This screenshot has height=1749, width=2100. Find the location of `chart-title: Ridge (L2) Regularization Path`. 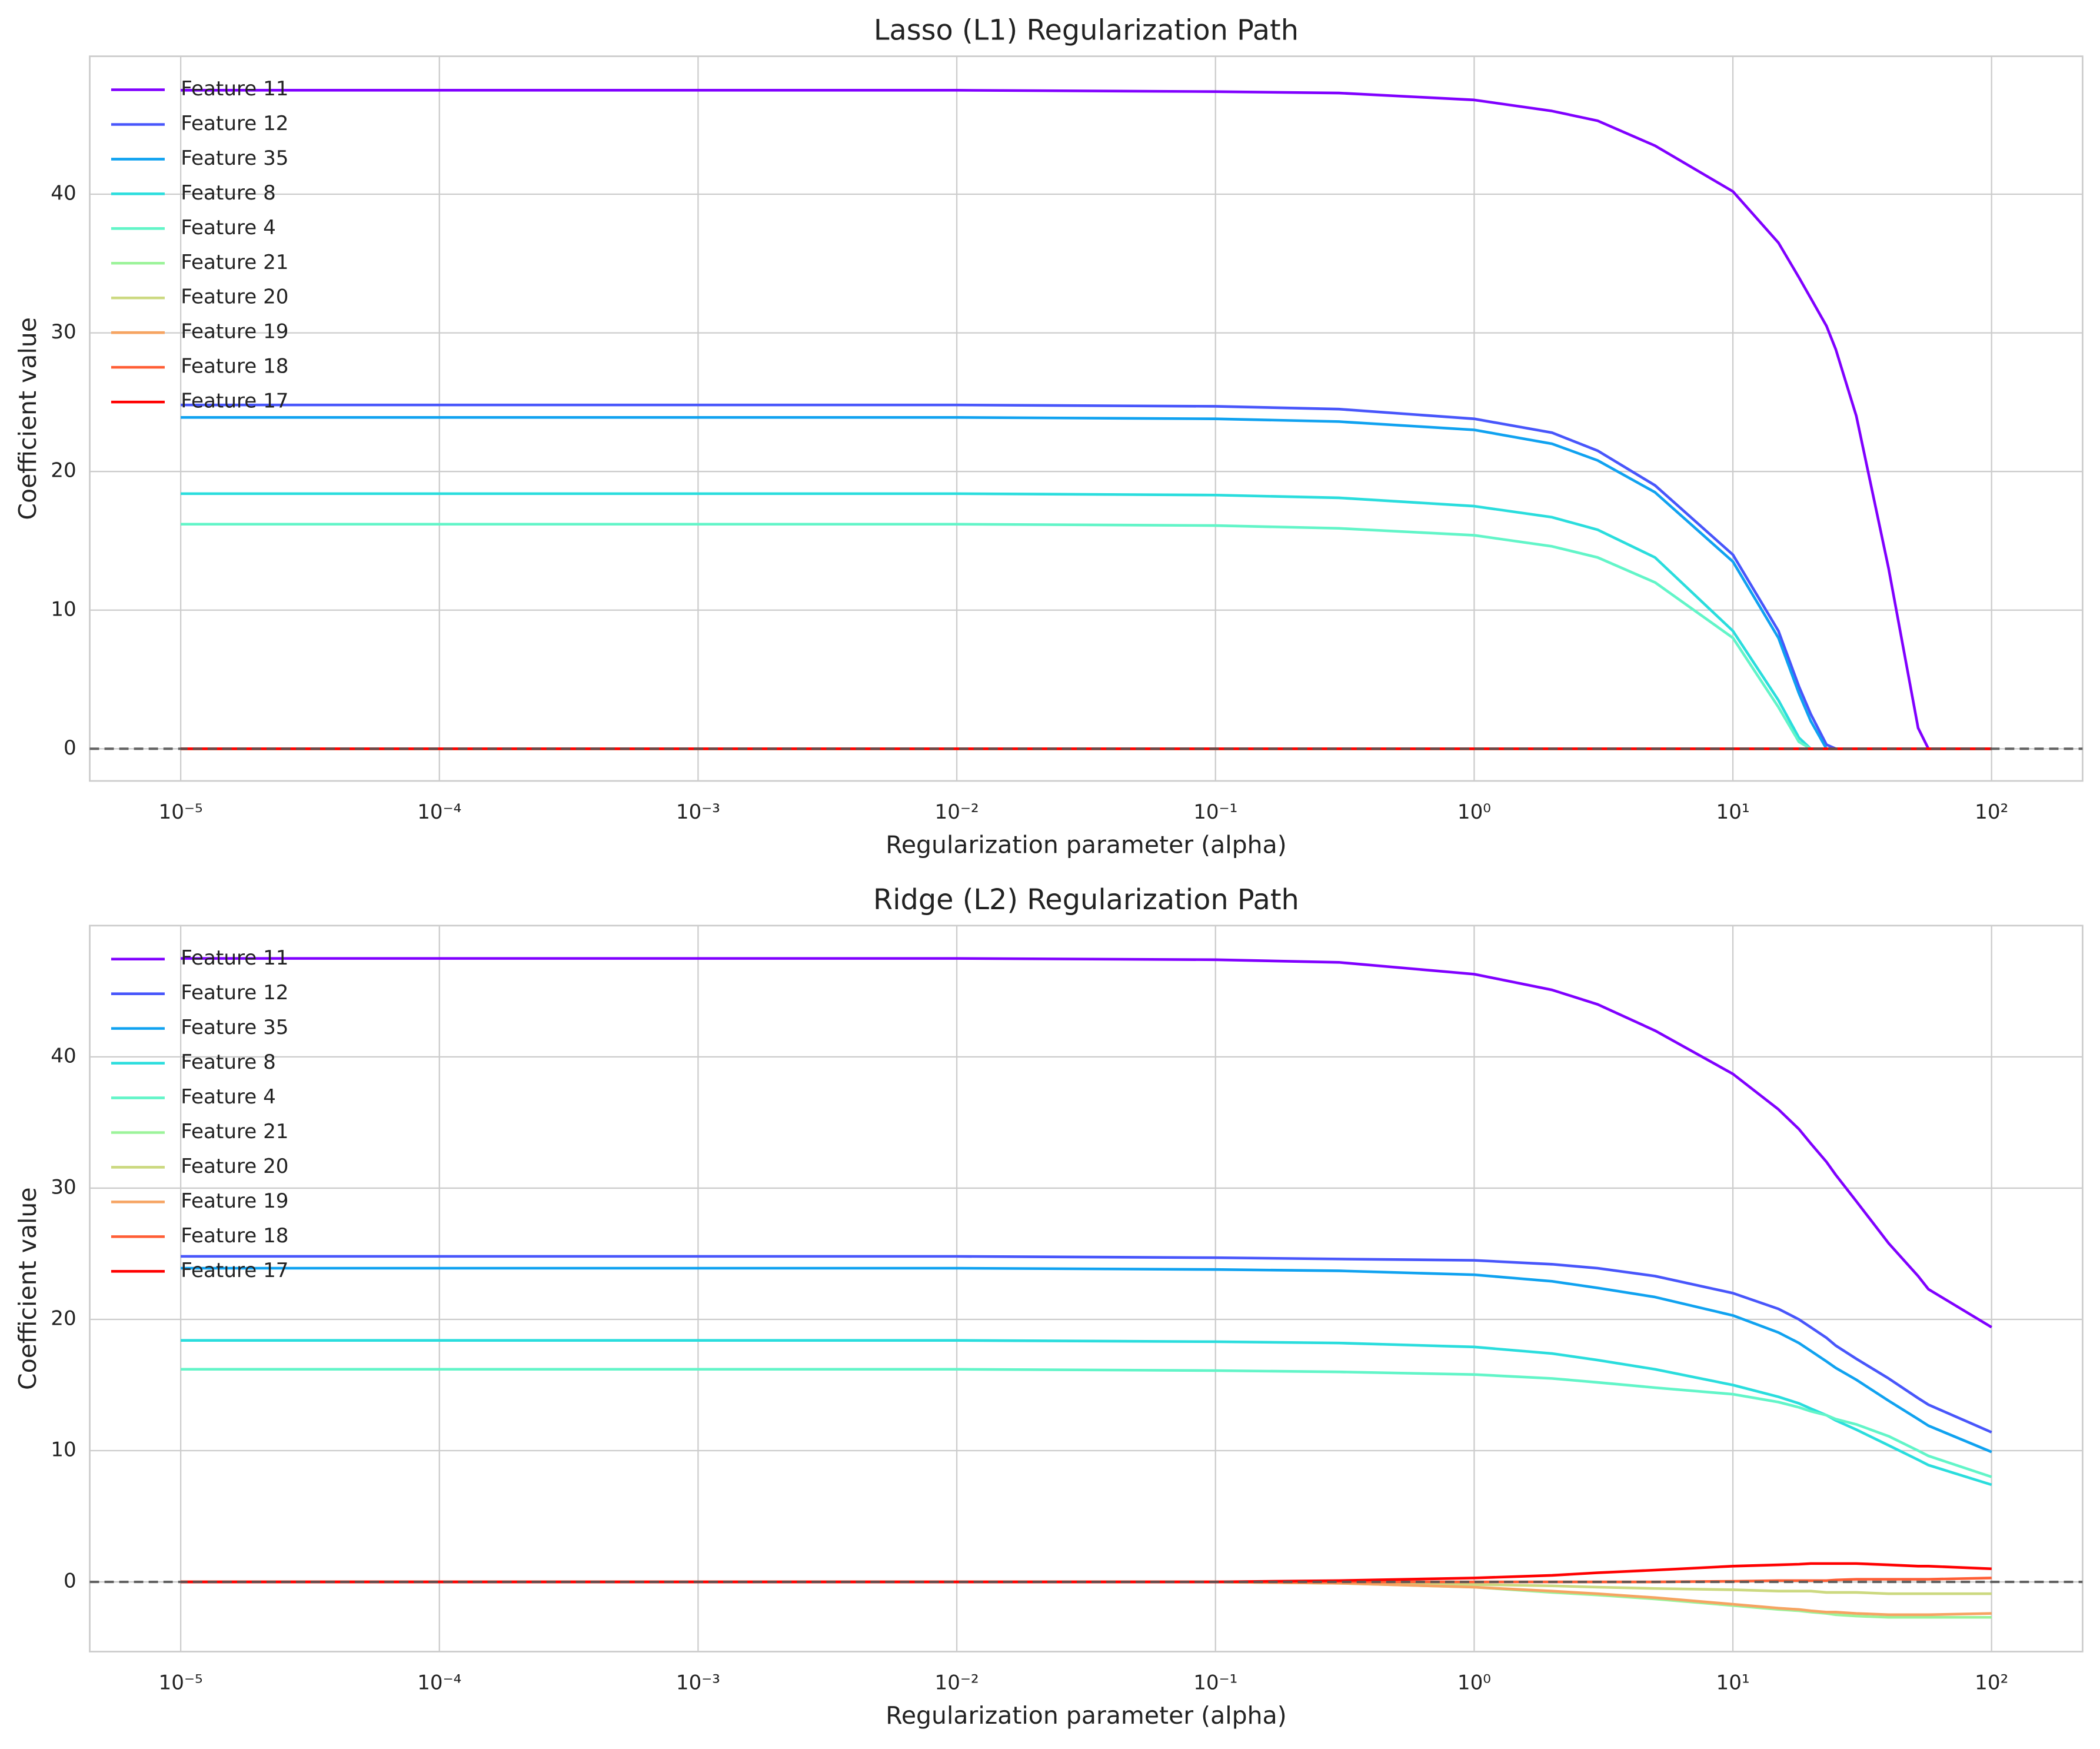

chart-title: Ridge (L2) Regularization Path is located at coordinates (1086, 900).